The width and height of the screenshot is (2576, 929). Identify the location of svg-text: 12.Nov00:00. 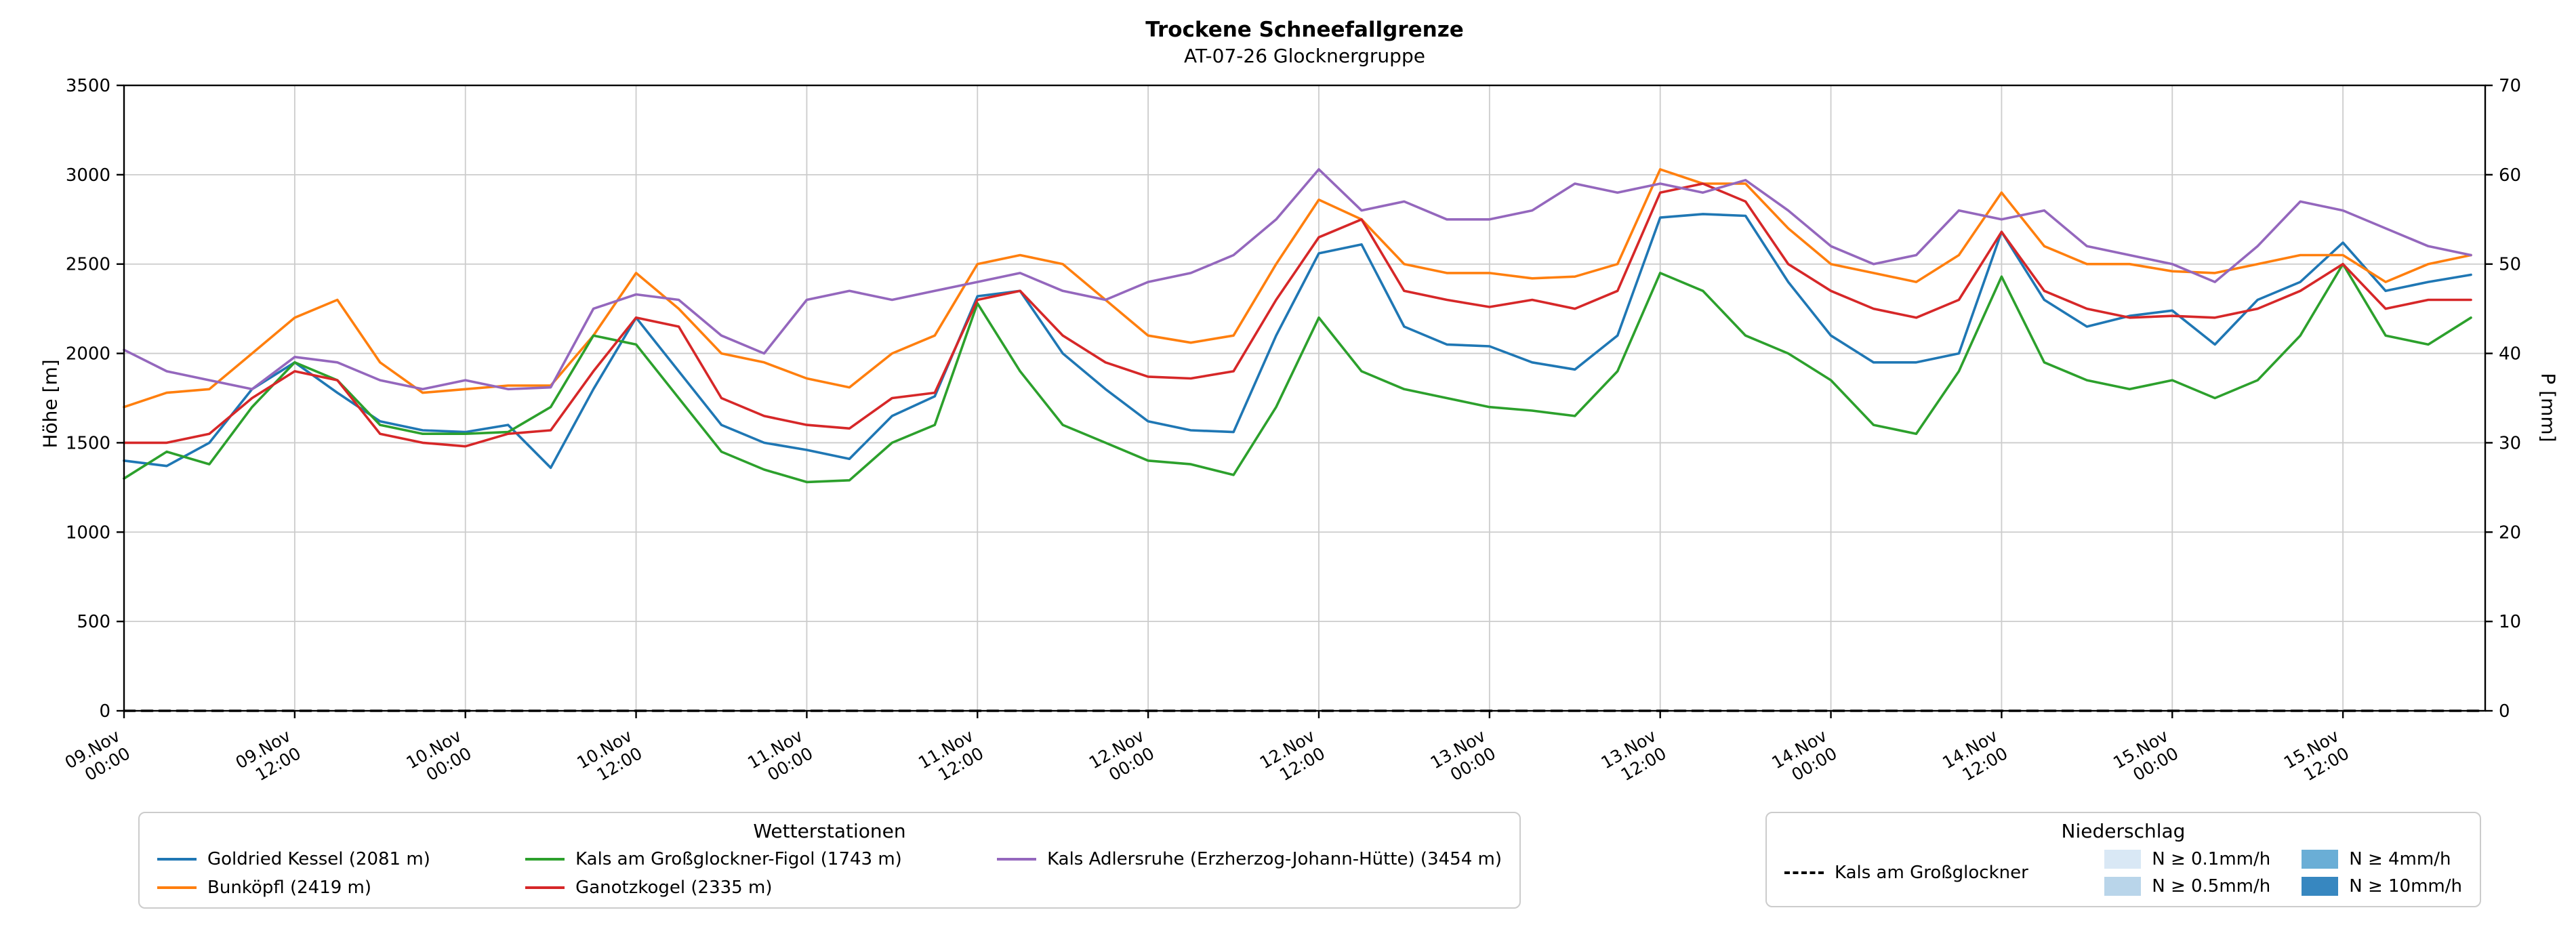
(1122, 758).